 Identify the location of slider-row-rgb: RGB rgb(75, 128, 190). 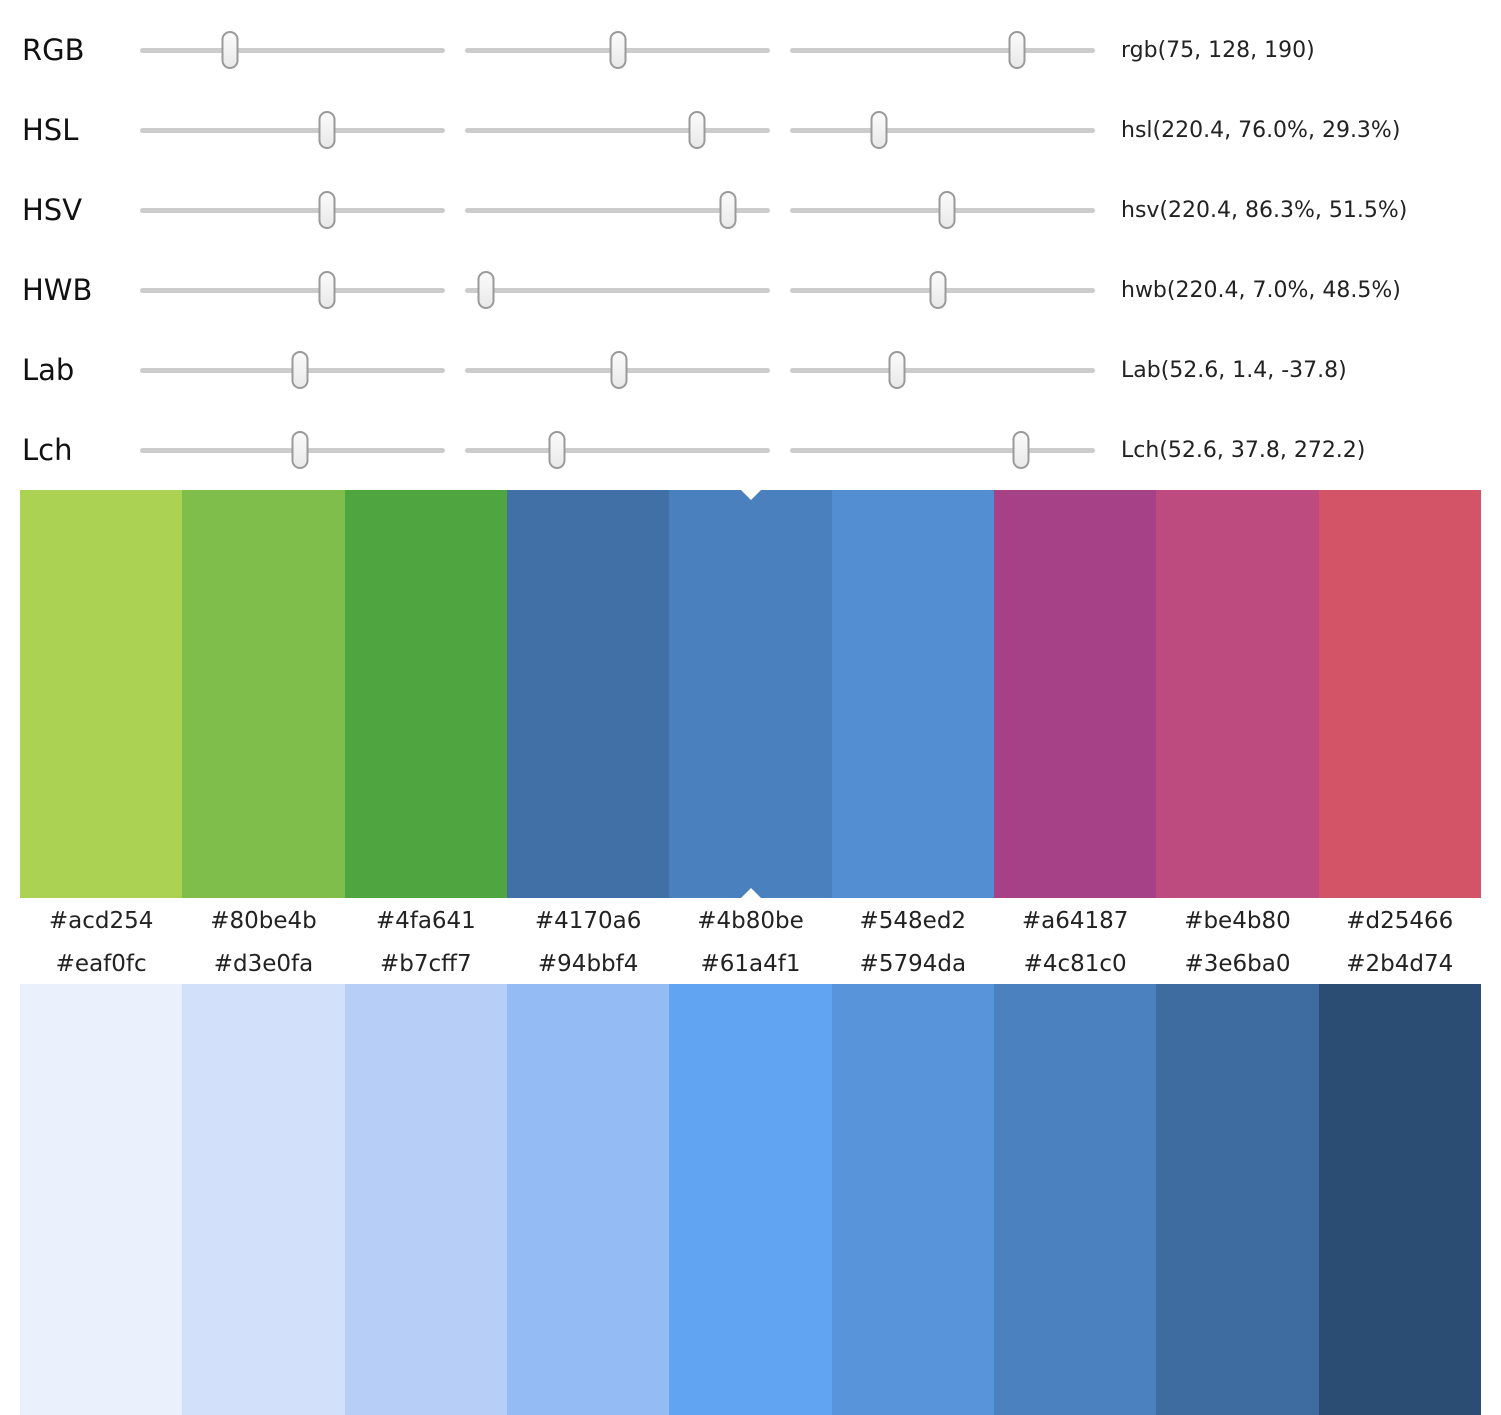
(750, 50).